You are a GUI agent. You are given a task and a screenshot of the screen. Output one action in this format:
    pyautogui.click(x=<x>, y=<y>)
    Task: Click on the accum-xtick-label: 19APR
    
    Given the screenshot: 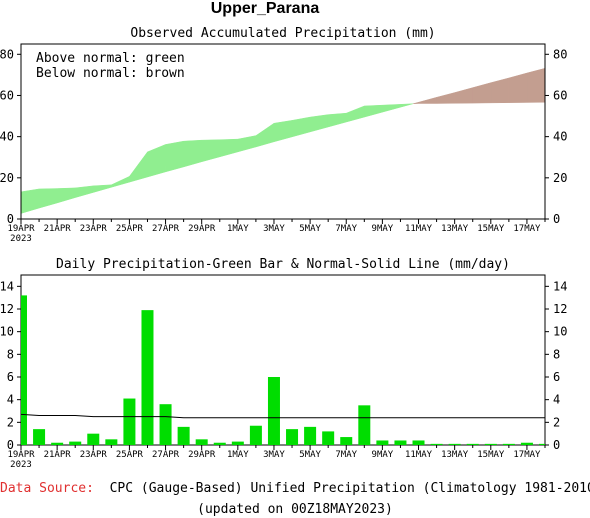 What is the action you would take?
    pyautogui.click(x=21, y=229)
    